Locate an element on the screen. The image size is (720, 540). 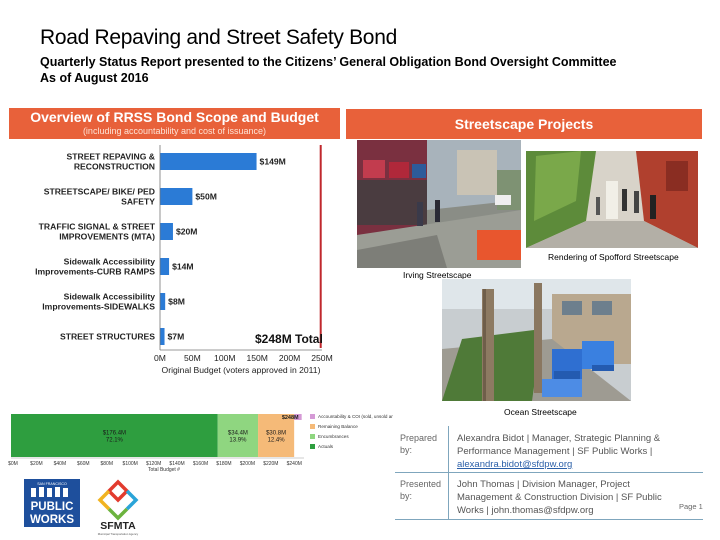
sfmta-wordmark: SFMTA is located at coordinates (118, 526).